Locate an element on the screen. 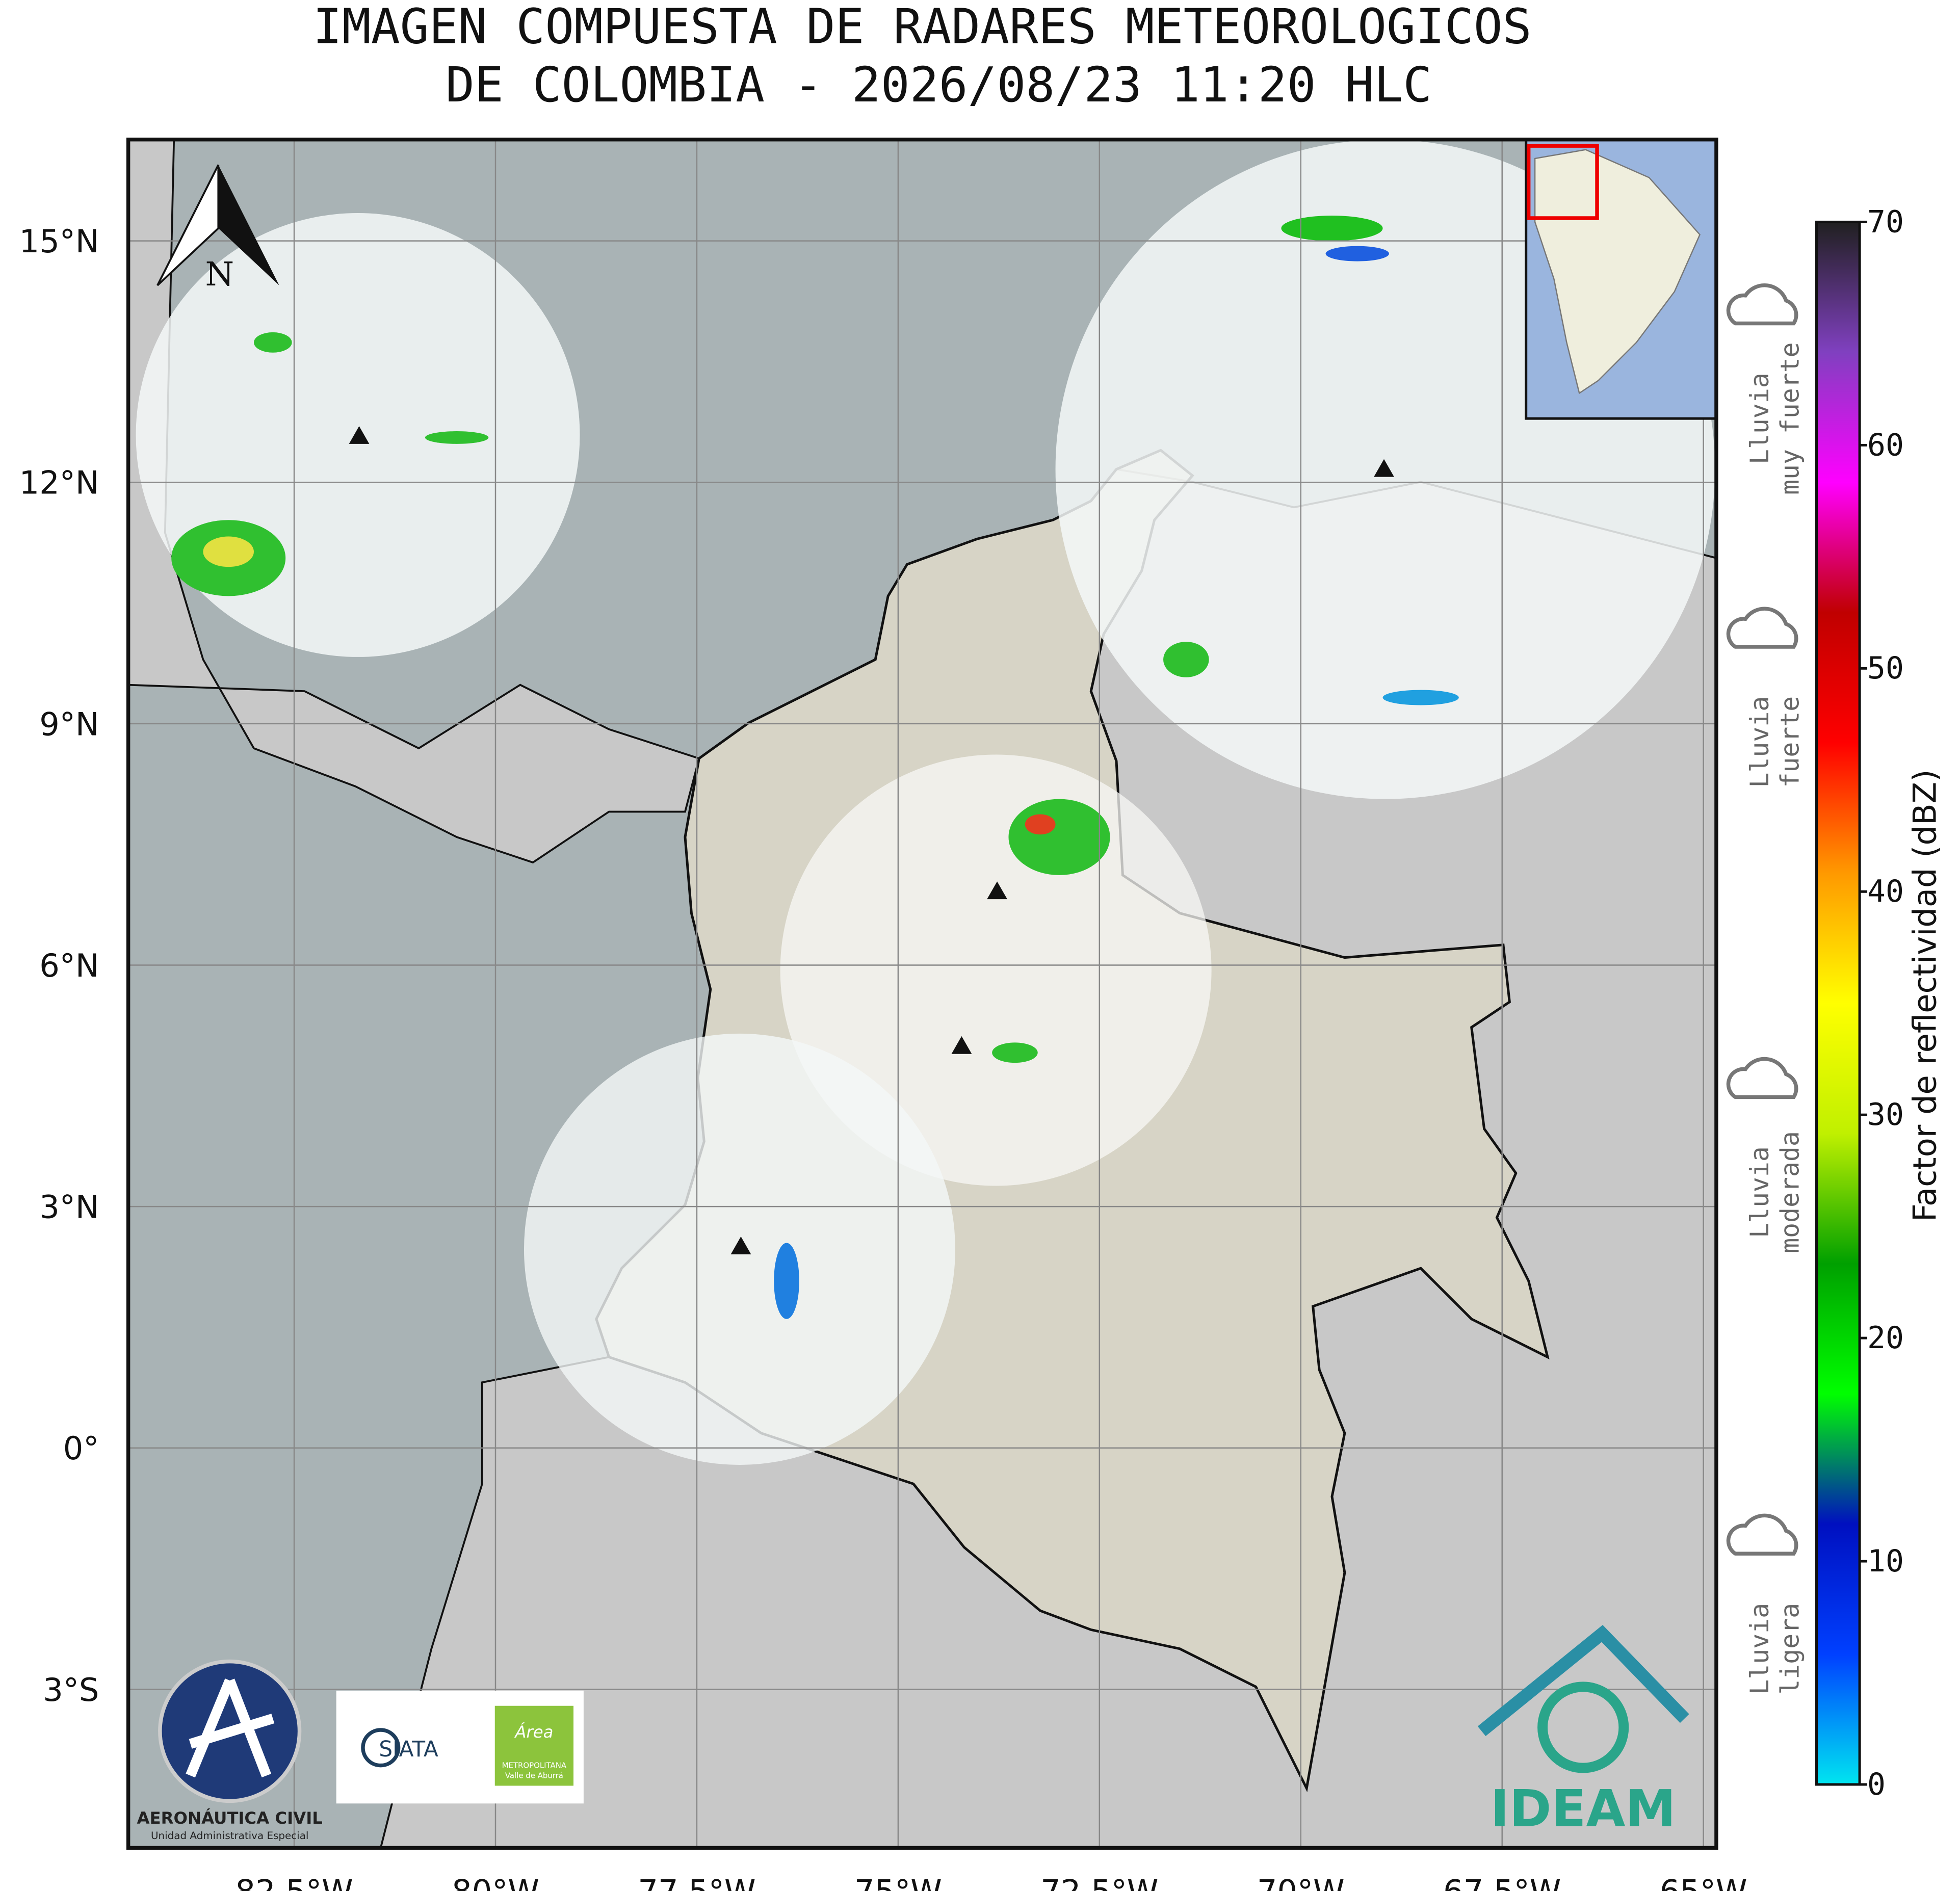 Image resolution: width=1960 pixels, height=1891 pixels. y-tick-label: 15°N is located at coordinates (59, 241).